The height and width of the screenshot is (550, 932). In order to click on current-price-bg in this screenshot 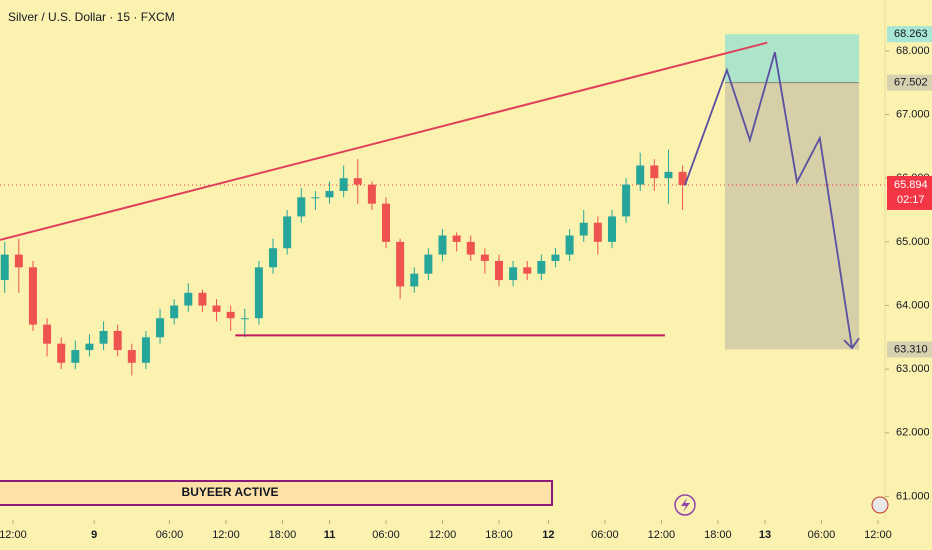, I will do `click(909, 192)`.